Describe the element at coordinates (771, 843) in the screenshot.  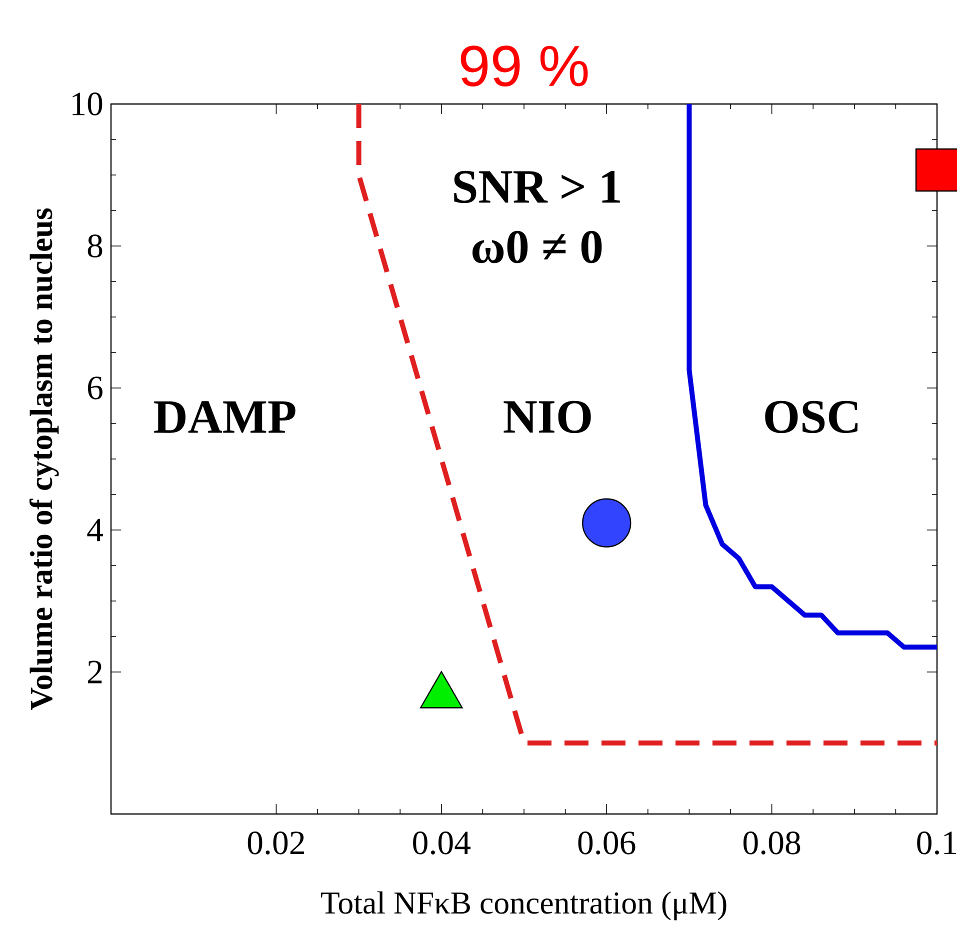
I see `x-tick-label: 0.08` at that location.